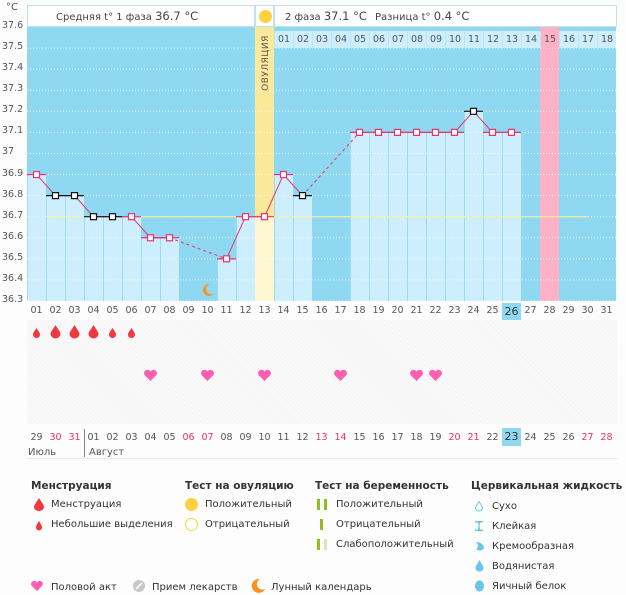 The width and height of the screenshot is (626, 595). I want to click on calendar-date: 22, so click(492, 437).